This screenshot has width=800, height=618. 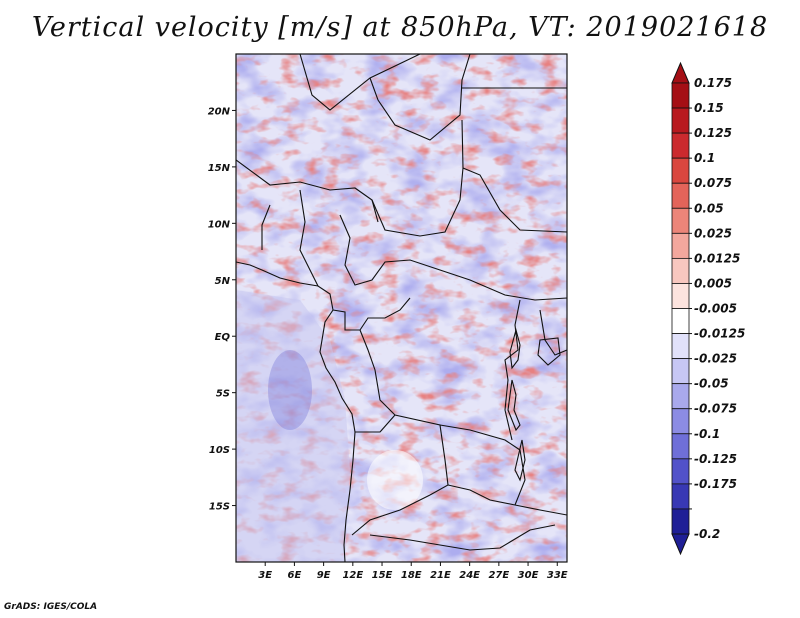 I want to click on colorbar-label: -0.0125, so click(x=719, y=334).